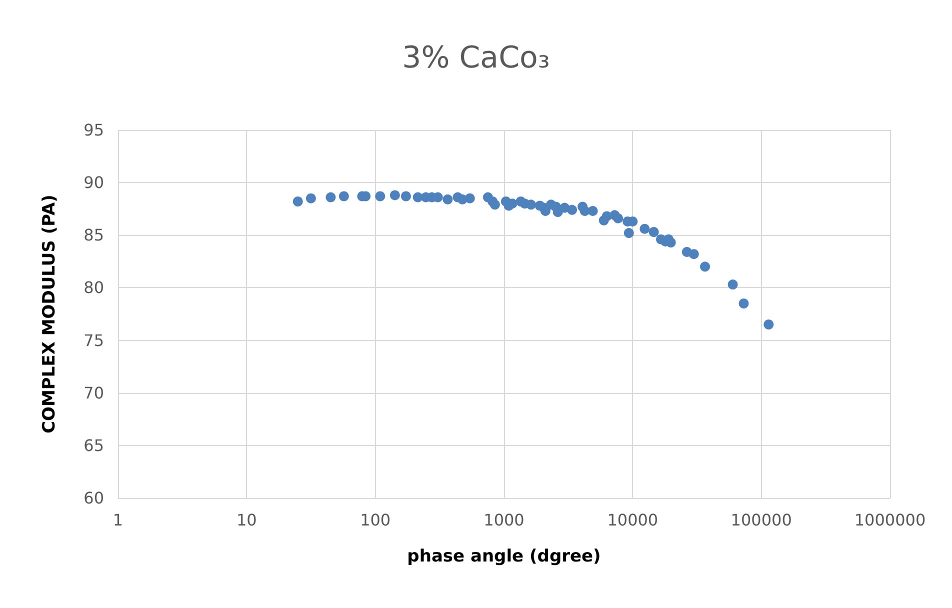 This screenshot has width=952, height=608. I want to click on x-tick-label: 100, so click(375, 520).